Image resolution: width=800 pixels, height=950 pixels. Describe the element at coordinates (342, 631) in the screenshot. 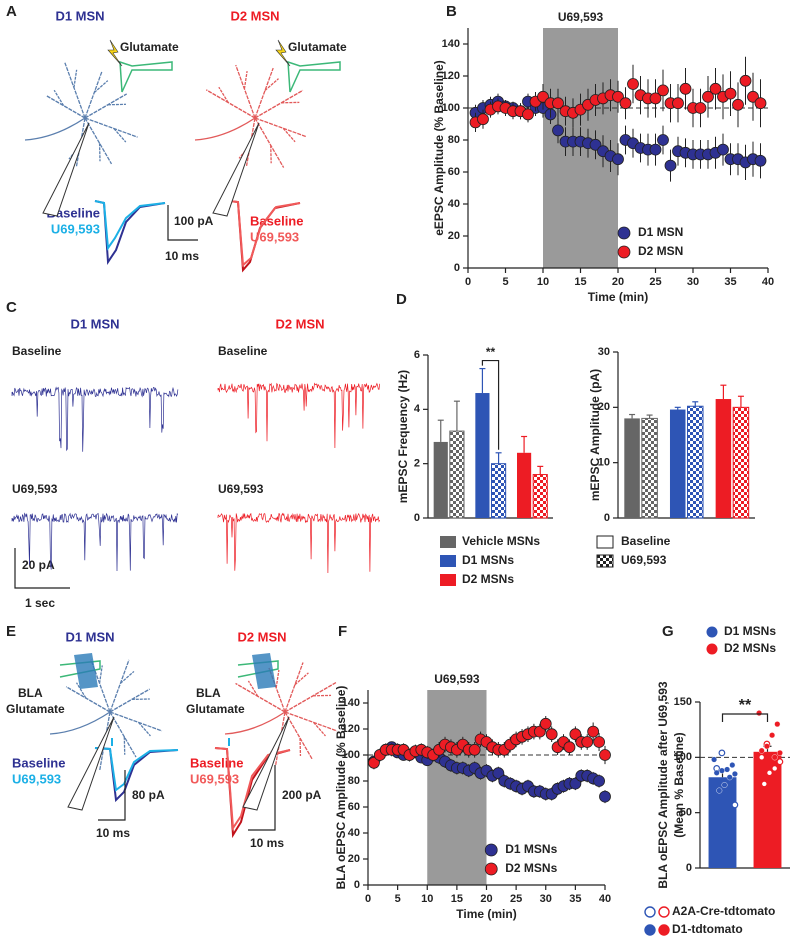

I see `panel-label: F` at that location.